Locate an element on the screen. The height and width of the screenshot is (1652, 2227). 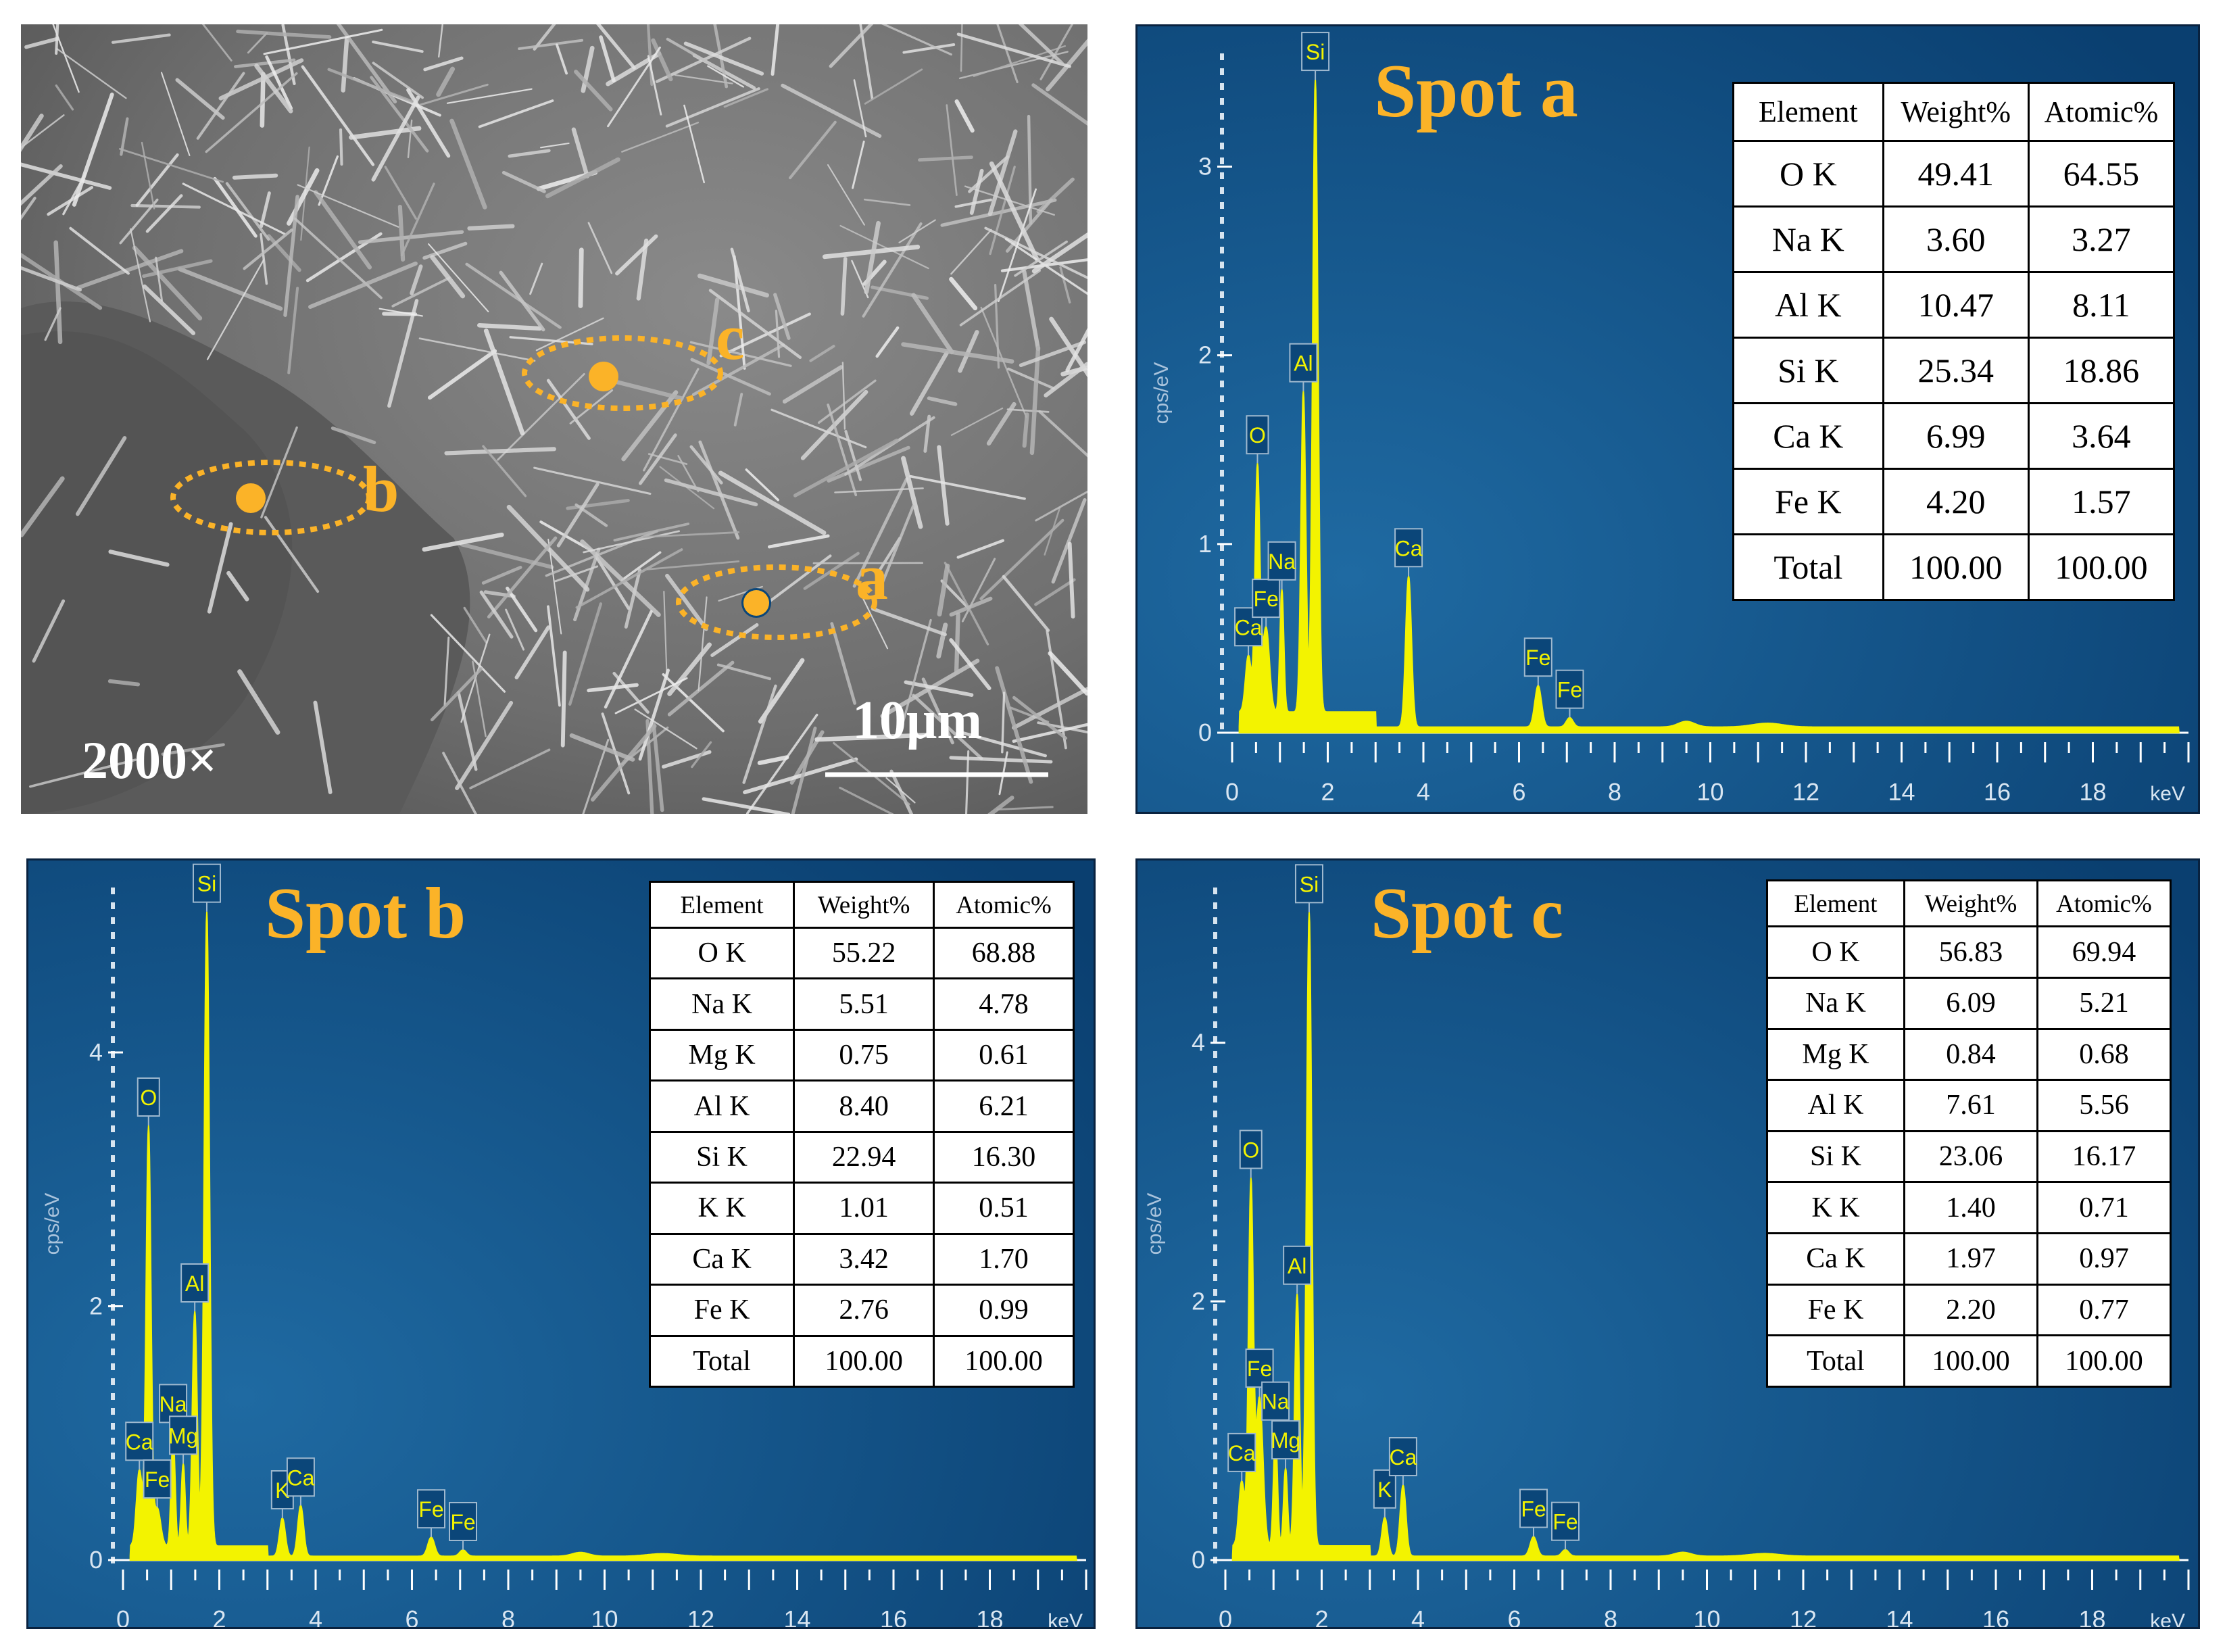
spot-a-label: a is located at coordinates (872, 577).